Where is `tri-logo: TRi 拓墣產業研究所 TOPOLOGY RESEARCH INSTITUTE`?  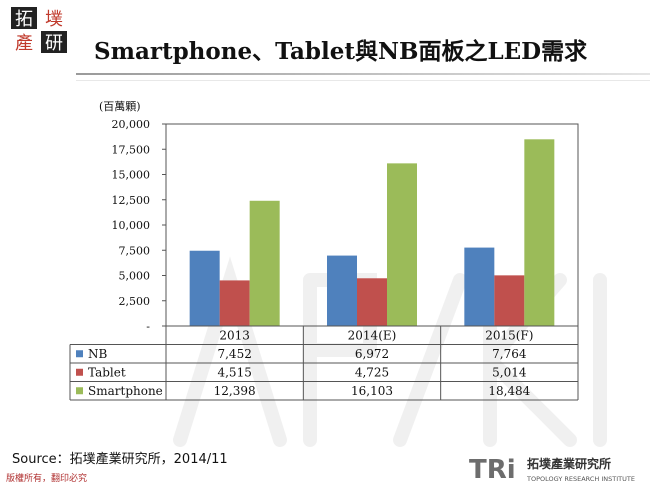
tri-logo: TRi 拓墣產業研究所 TOPOLOGY RESEARCH INSTITUTE is located at coordinates (552, 470).